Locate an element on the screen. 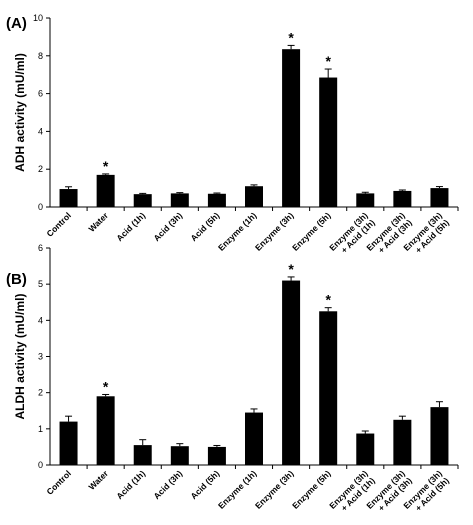 Image resolution: width=473 pixels, height=525 pixels. y-axis-title: ALDH activity (mU/ml) is located at coordinates (20, 356).